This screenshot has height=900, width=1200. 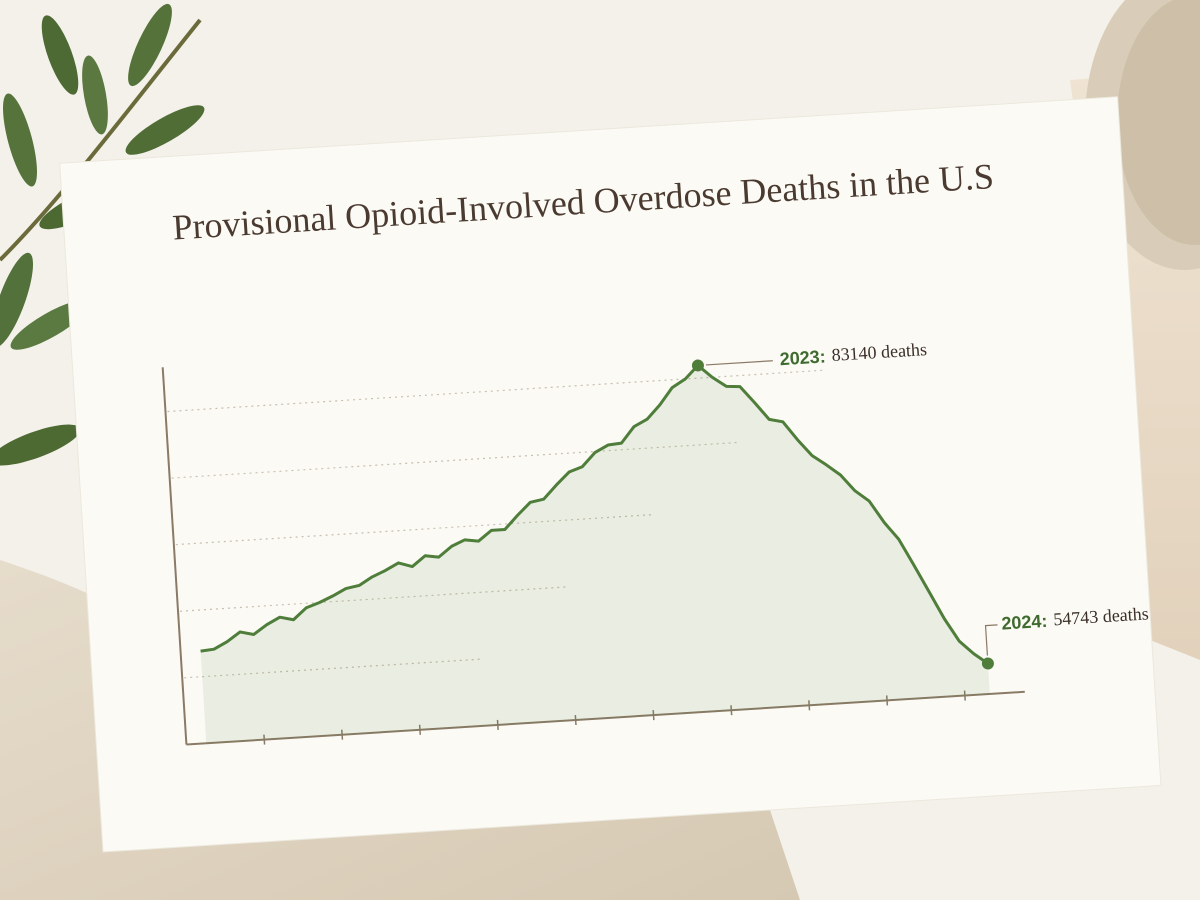 I want to click on y-axis, so click(x=174, y=556).